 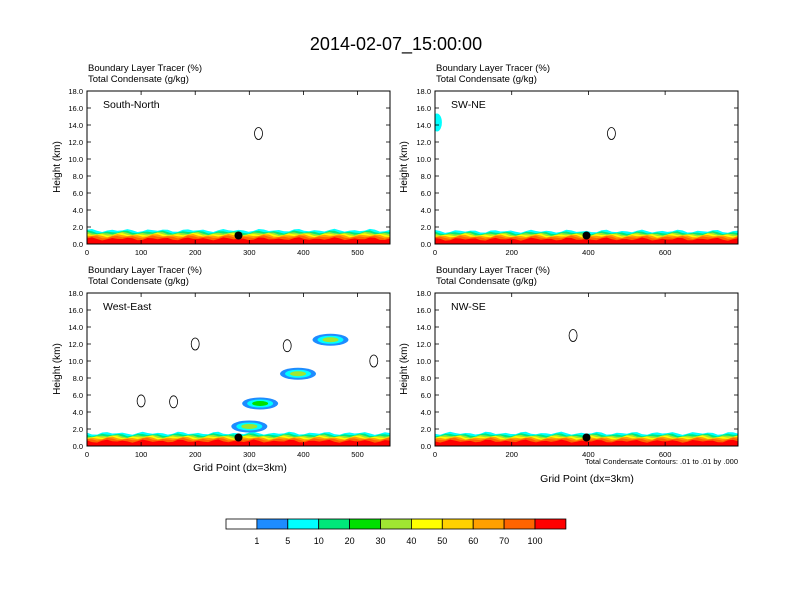 I want to click on panel-label: NW-SE, so click(x=468, y=307).